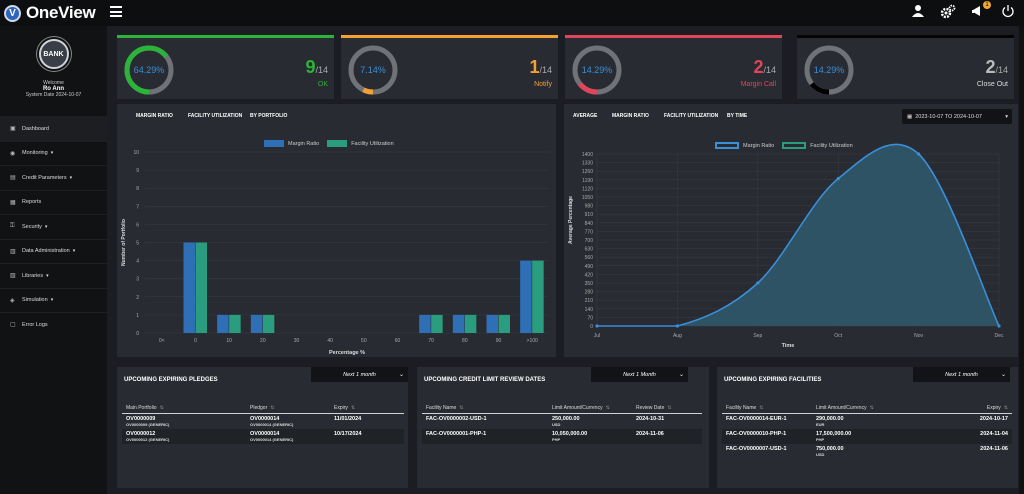  What do you see at coordinates (53, 275) in the screenshot?
I see `sidebar-item-libraries: ▧ Libraries ▾` at bounding box center [53, 275].